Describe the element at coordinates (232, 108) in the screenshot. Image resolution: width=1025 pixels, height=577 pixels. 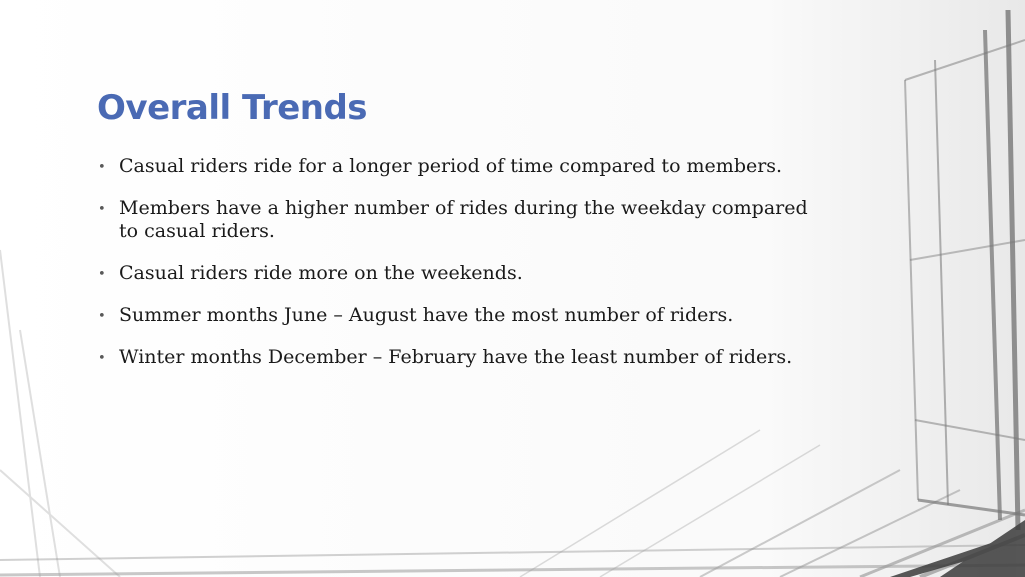
I see `slide-title: Overall Trends` at that location.